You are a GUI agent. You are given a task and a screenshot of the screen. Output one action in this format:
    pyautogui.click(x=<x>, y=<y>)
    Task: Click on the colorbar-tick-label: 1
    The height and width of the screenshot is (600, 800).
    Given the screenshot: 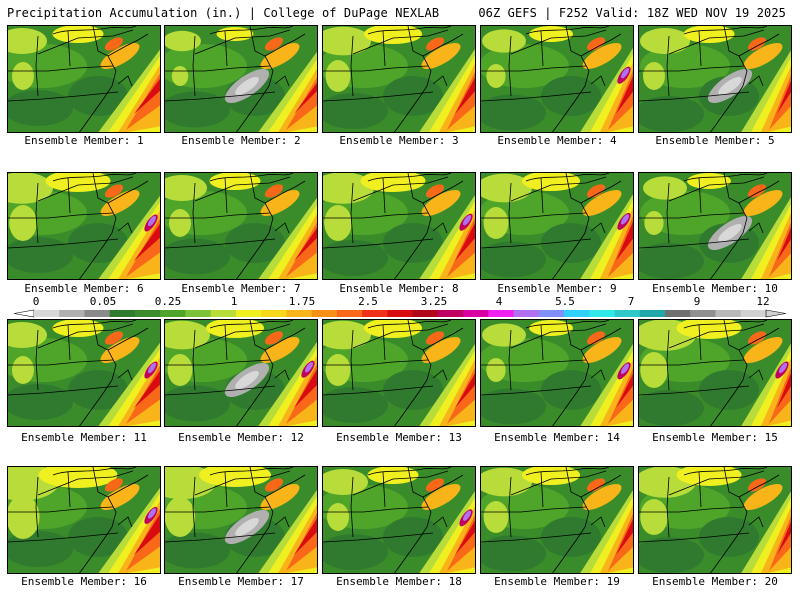 What is the action you would take?
    pyautogui.click(x=234, y=301)
    